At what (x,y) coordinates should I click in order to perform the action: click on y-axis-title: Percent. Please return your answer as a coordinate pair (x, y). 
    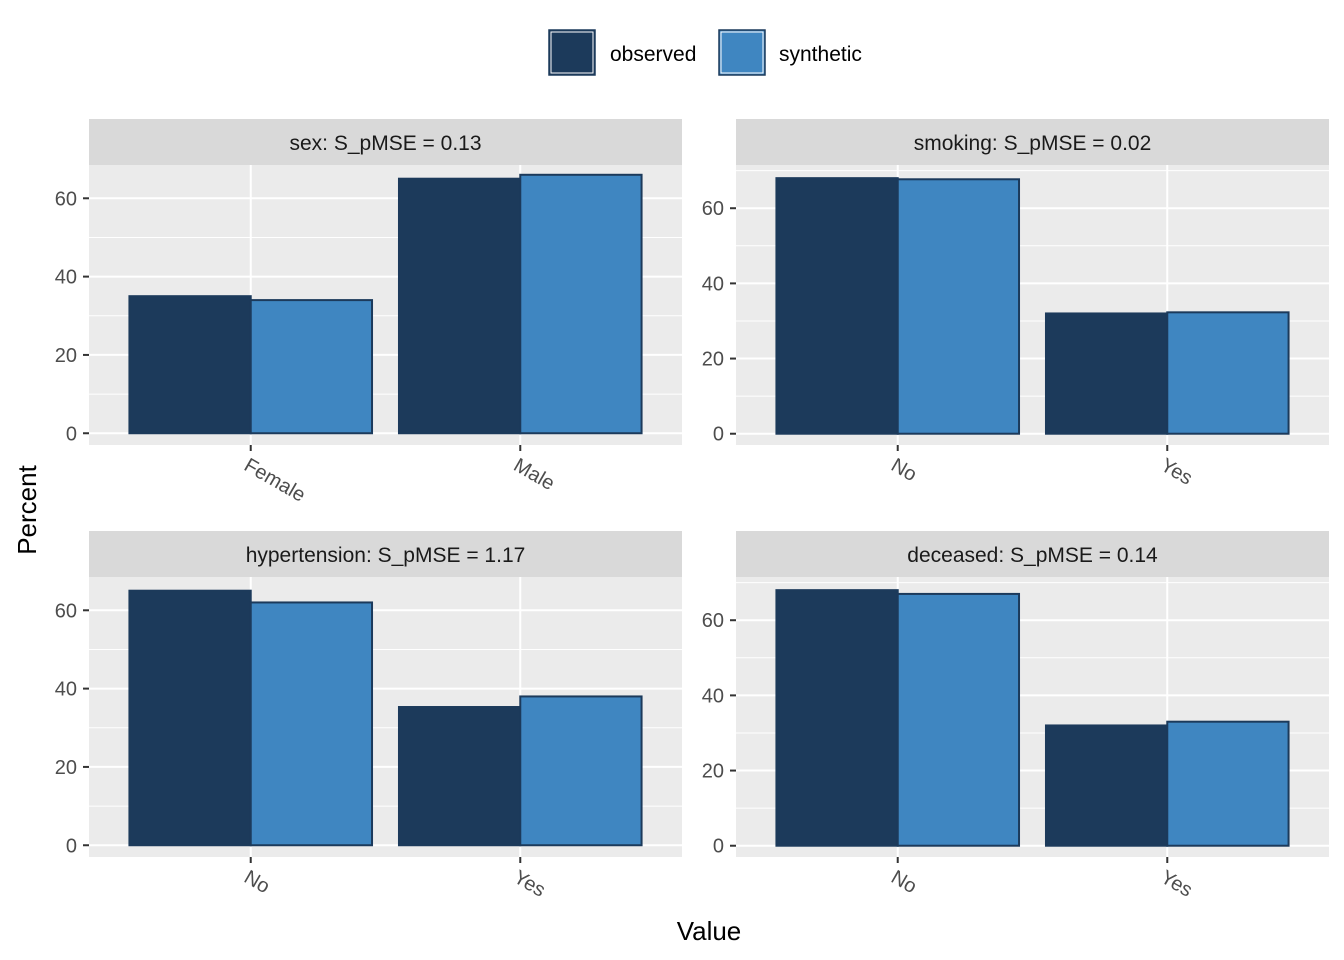
    Looking at the image, I should click on (27, 509).